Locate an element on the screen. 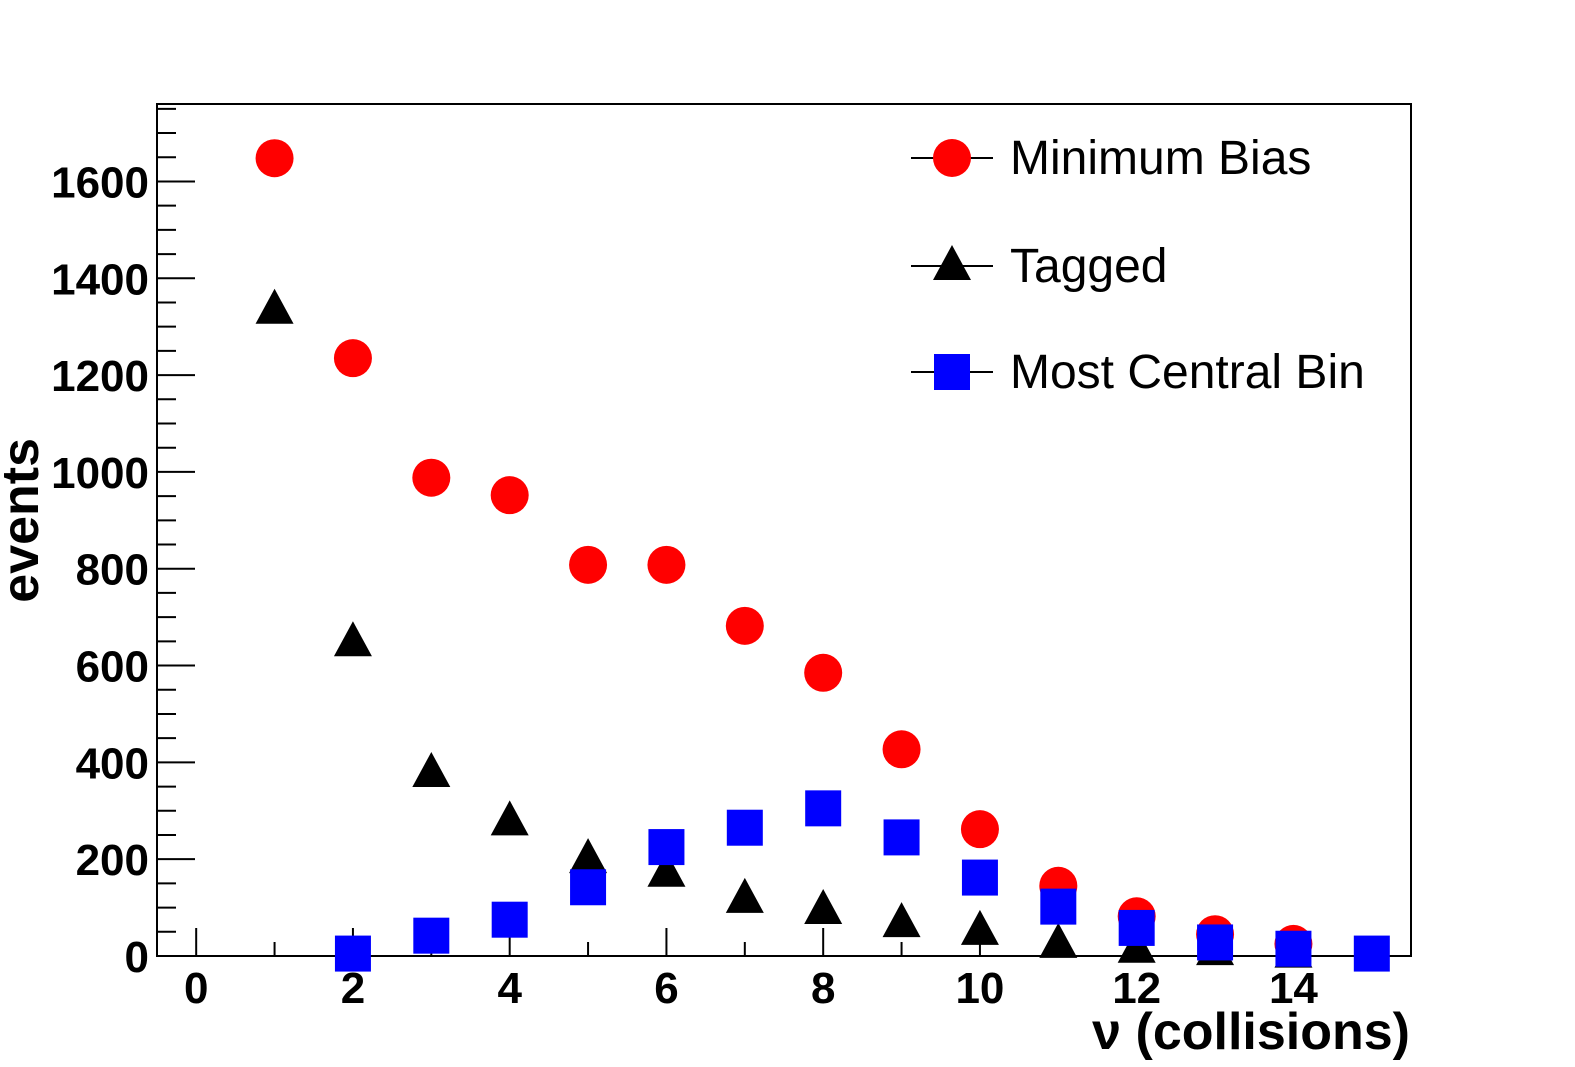 This screenshot has width=1575, height=1067. y-tick-label: 1000 is located at coordinates (100, 473).